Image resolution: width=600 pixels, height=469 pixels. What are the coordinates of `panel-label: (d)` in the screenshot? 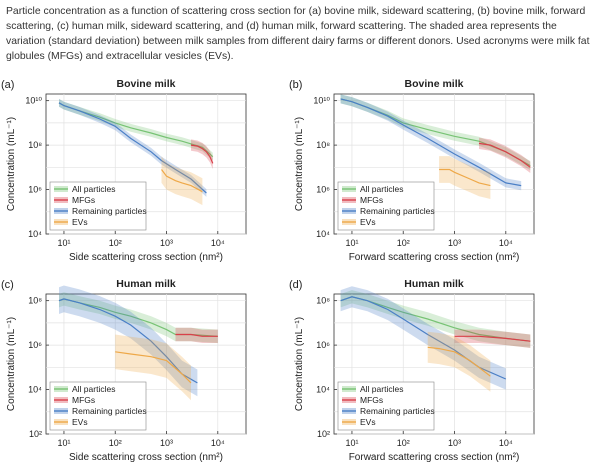 It's located at (295, 285).